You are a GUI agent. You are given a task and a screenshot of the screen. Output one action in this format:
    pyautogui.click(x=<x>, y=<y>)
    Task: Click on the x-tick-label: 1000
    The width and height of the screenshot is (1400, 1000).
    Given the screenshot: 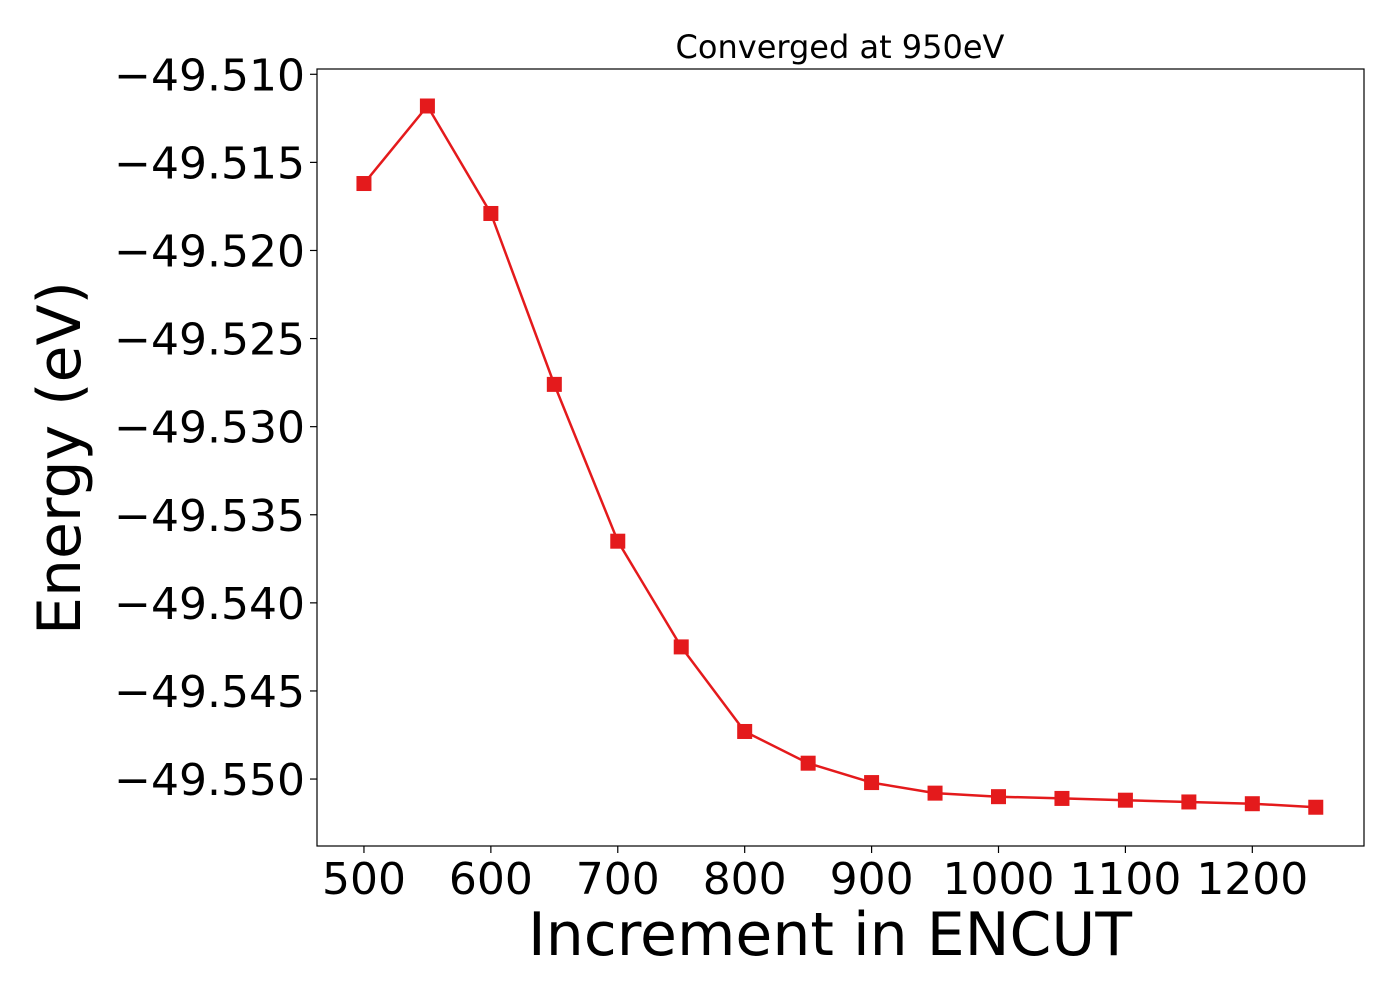 What is the action you would take?
    pyautogui.click(x=999, y=879)
    